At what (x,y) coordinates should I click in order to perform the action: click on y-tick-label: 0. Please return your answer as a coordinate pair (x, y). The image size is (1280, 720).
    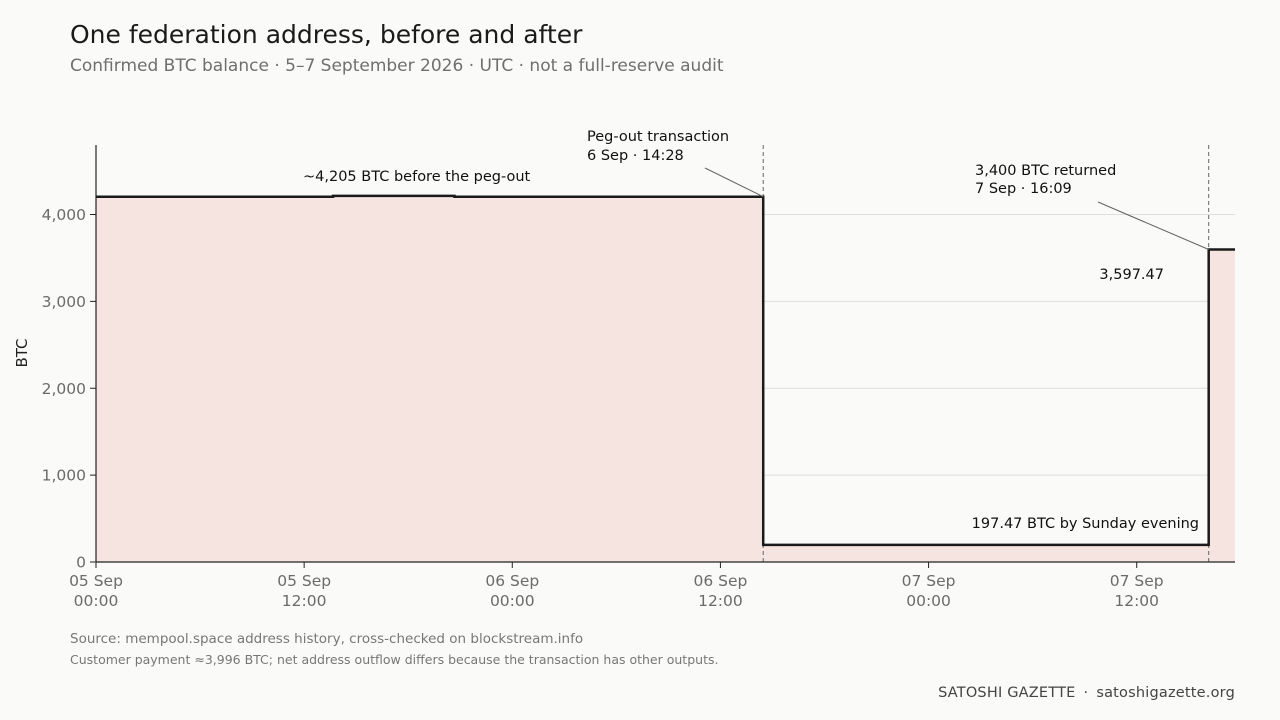
    Looking at the image, I should click on (81, 563).